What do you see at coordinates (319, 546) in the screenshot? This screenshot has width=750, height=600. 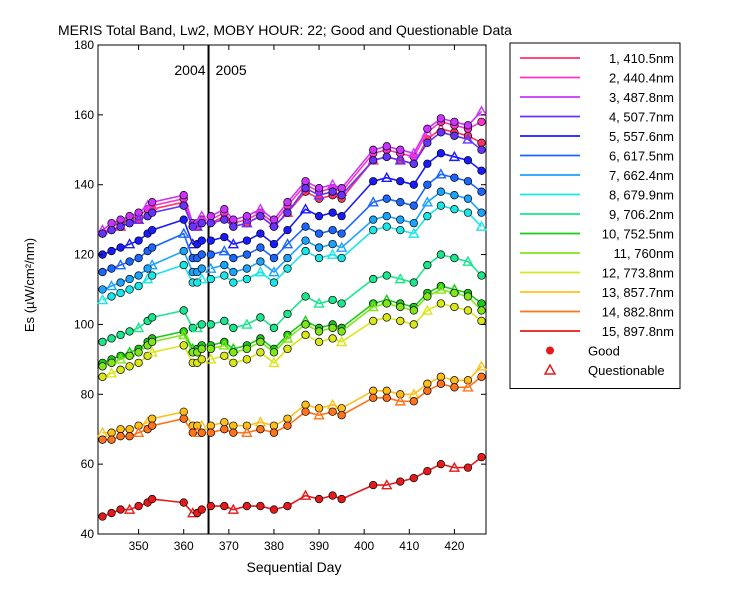 I see `x-tick-label: 390` at bounding box center [319, 546].